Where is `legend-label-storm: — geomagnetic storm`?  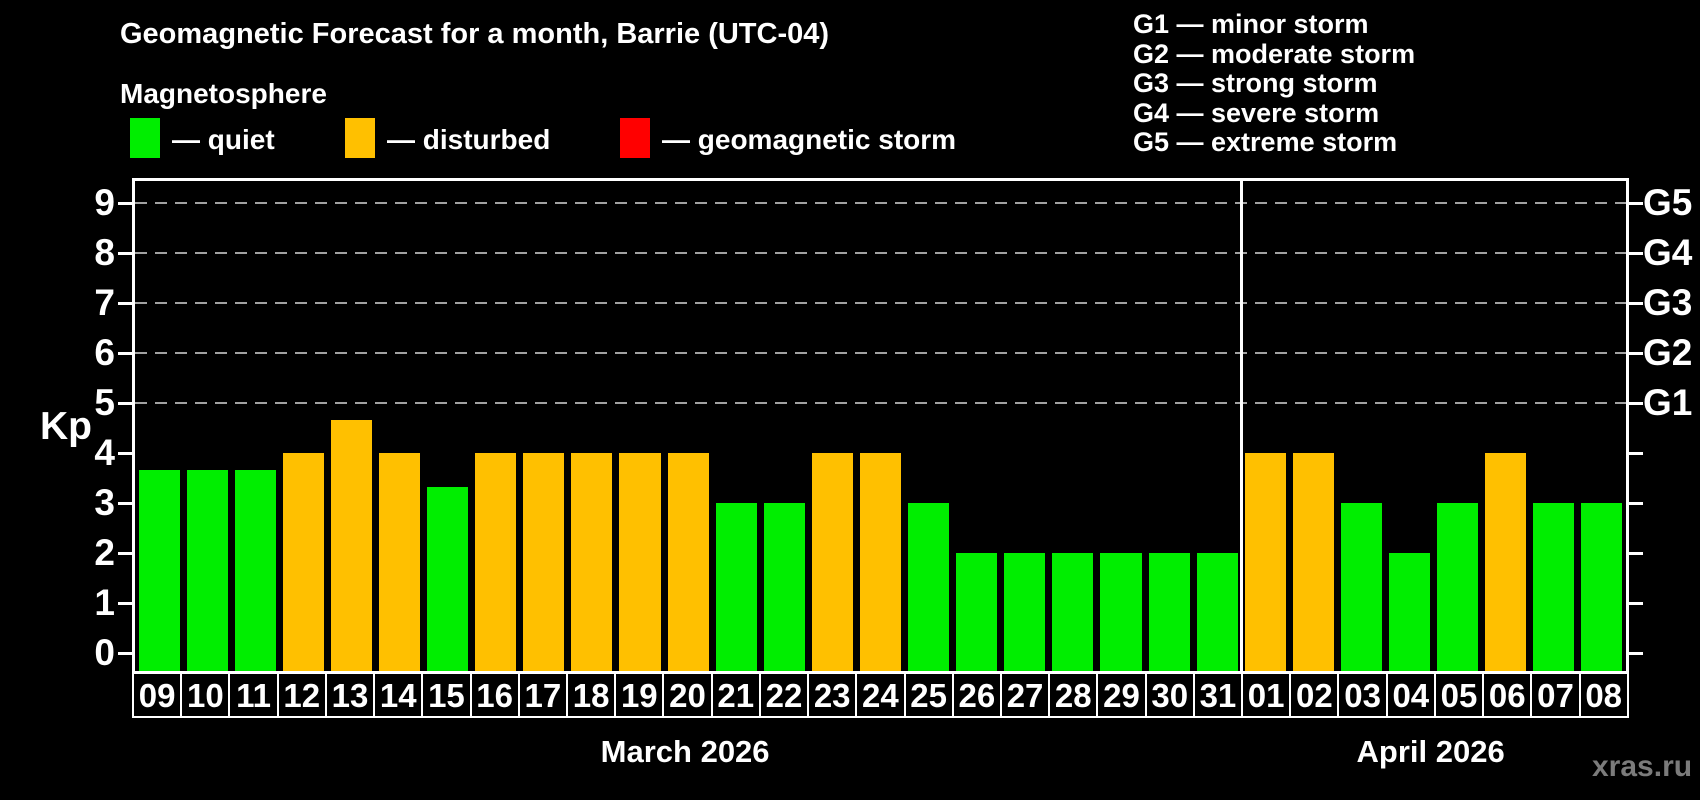 legend-label-storm: — geomagnetic storm is located at coordinates (809, 139).